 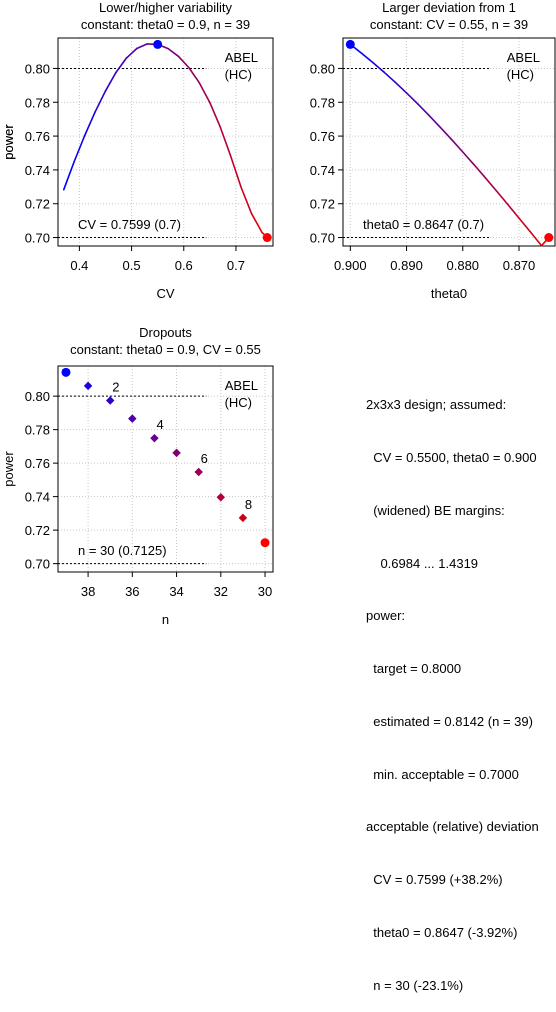 What do you see at coordinates (79, 265) in the screenshot?
I see `x-tick-label: 0.4` at bounding box center [79, 265].